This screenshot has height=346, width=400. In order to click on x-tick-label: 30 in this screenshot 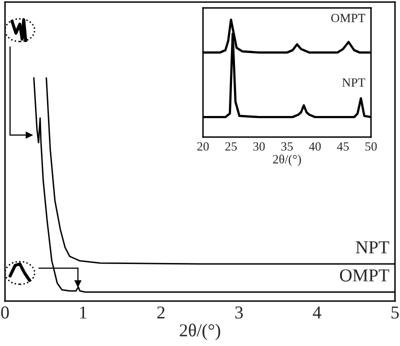, I will do `click(259, 146)`.